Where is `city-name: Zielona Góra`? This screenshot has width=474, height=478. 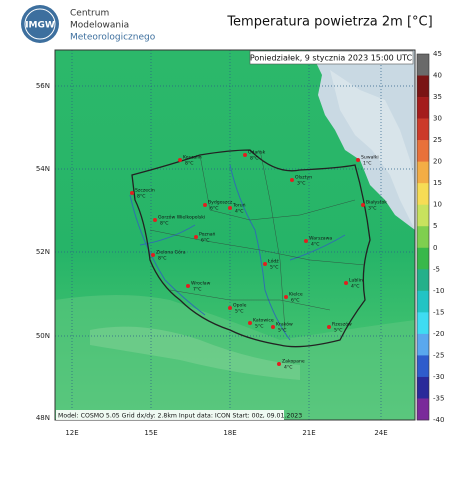 city-name: Zielona Góra is located at coordinates (171, 252).